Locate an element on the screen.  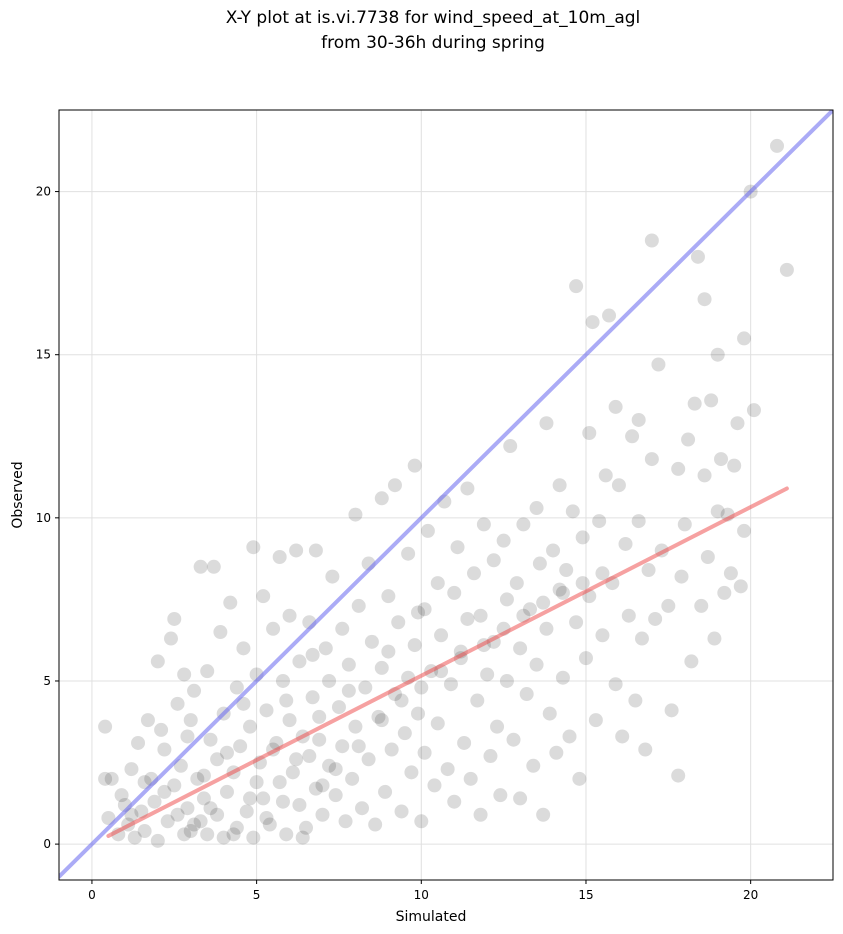
x-axis-label: Simulated is located at coordinates (431, 917).